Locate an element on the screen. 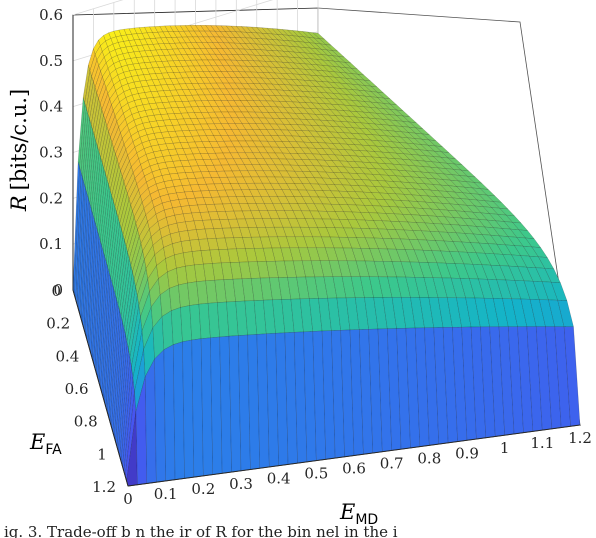 The image size is (596, 538). y-tick-label: 0.2 is located at coordinates (58, 324).